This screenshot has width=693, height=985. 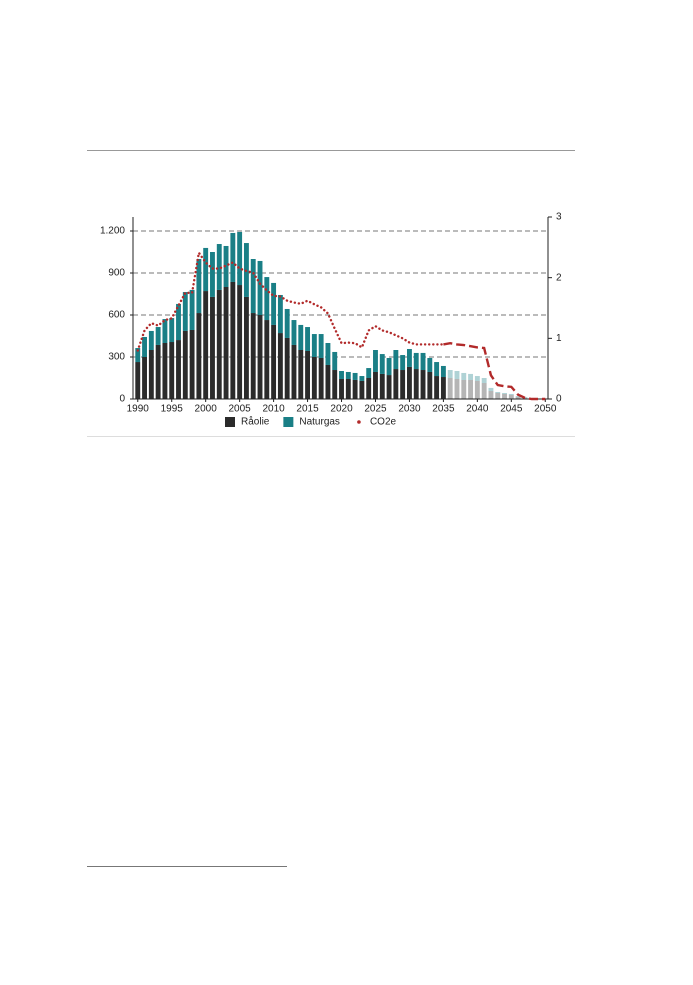 What do you see at coordinates (511, 409) in the screenshot?
I see `x-tick-label: 2045` at bounding box center [511, 409].